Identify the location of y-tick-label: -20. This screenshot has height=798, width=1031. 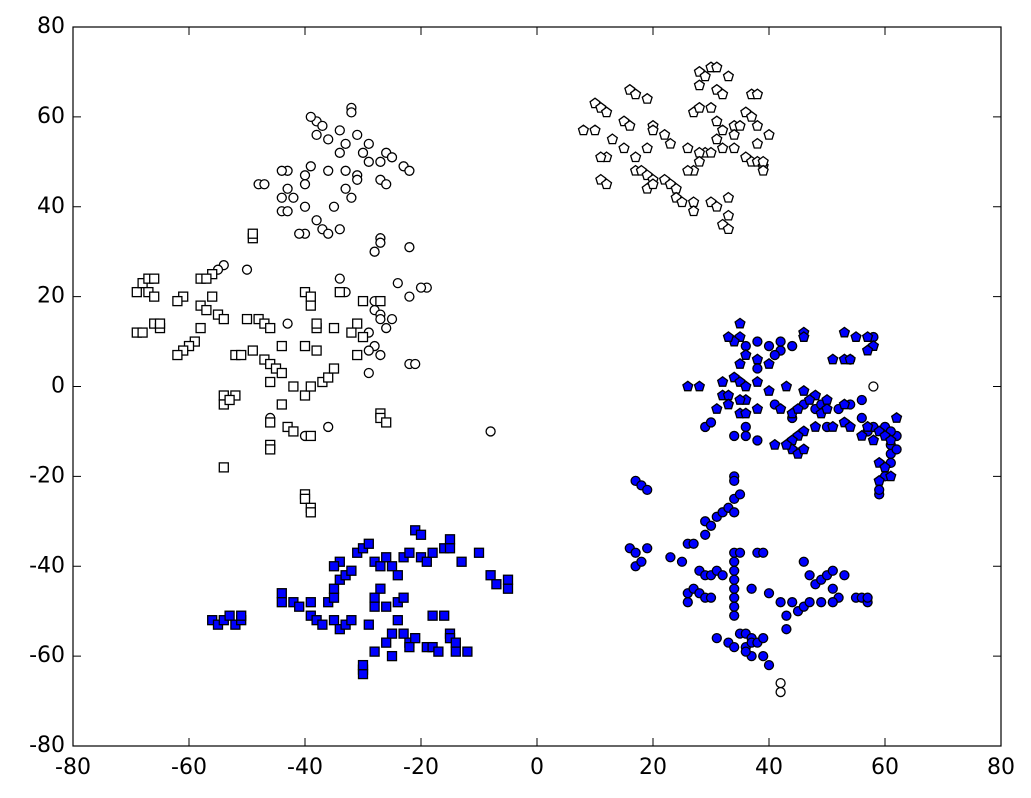
(47, 475).